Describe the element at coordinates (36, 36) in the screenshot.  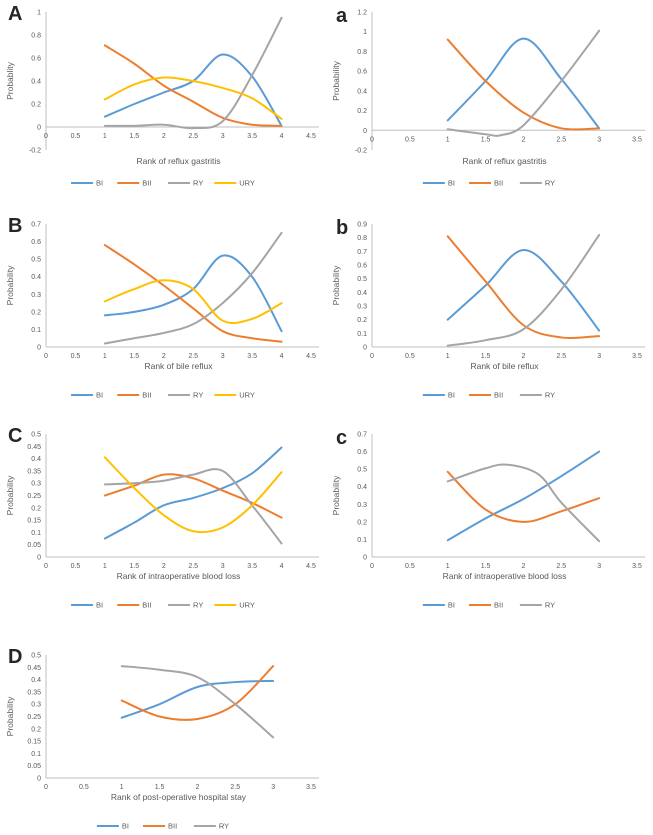
I see `y-tick-label: 0.8` at that location.